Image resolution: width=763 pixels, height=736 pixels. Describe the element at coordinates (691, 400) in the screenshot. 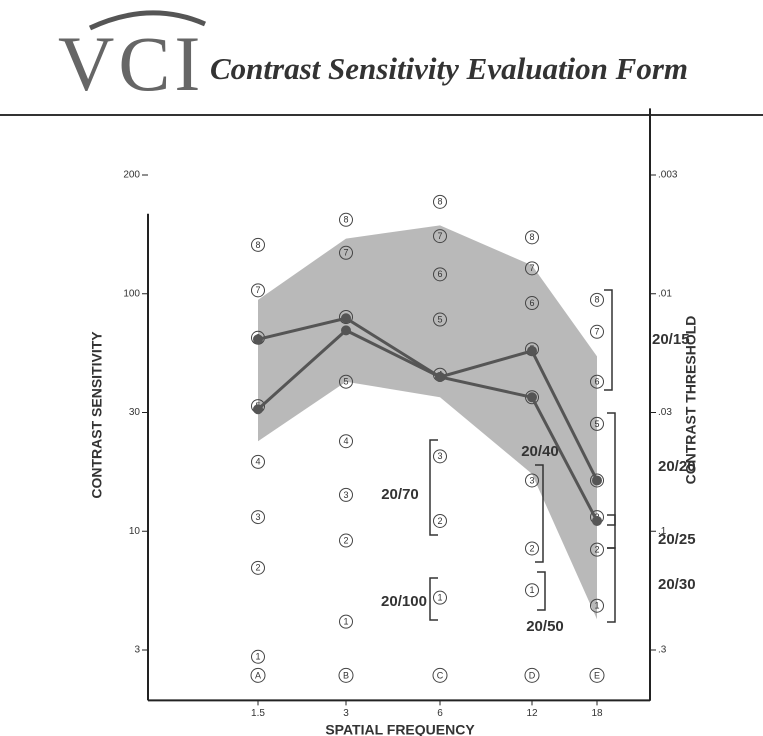

I see `y2-axis-label: CONTRAST THRESHOLD` at that location.